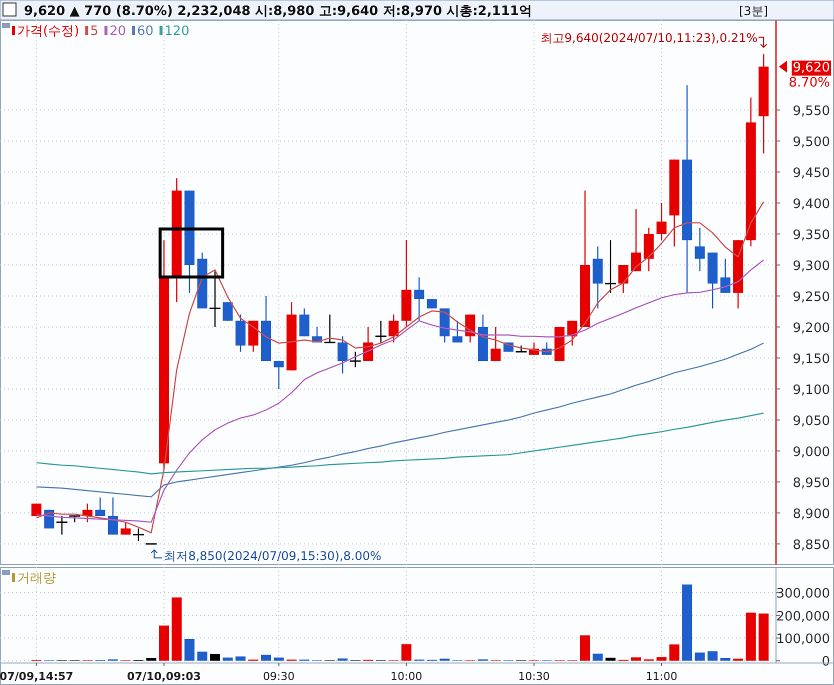 This screenshot has width=834, height=685. I want to click on legend-label: 120, so click(177, 31).